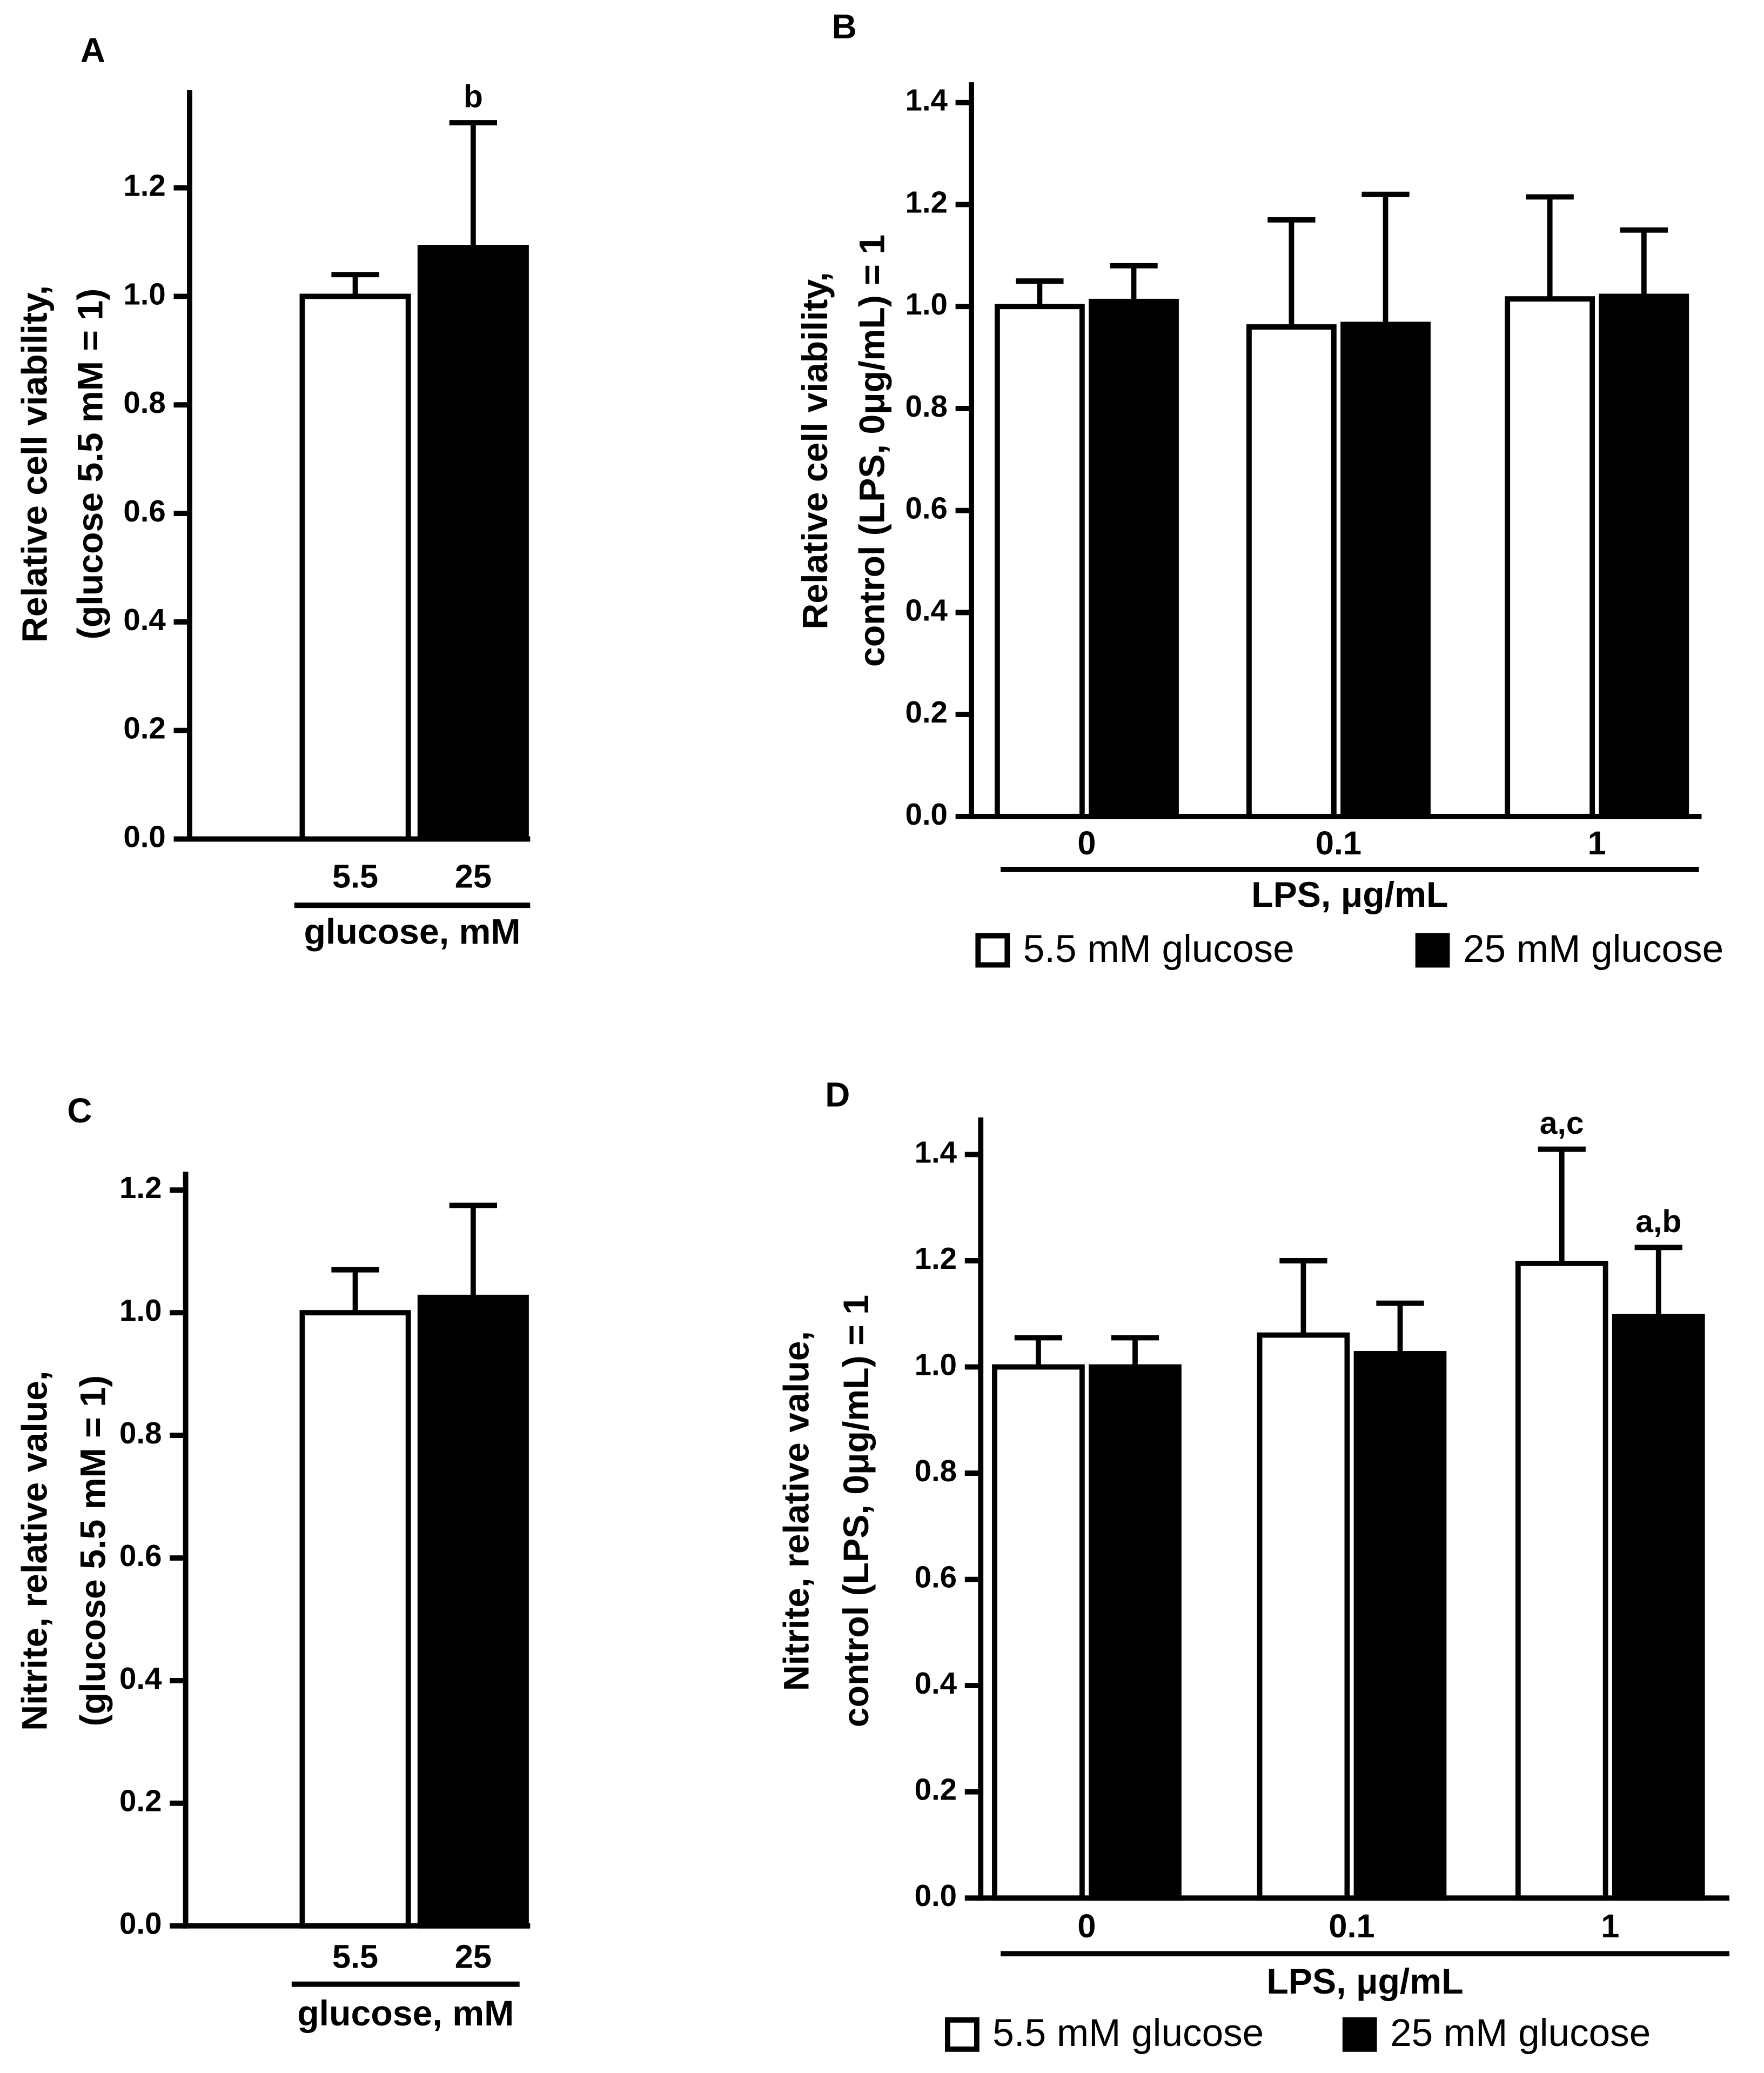 The height and width of the screenshot is (2073, 1764). I want to click on panel-letter: B, so click(844, 26).